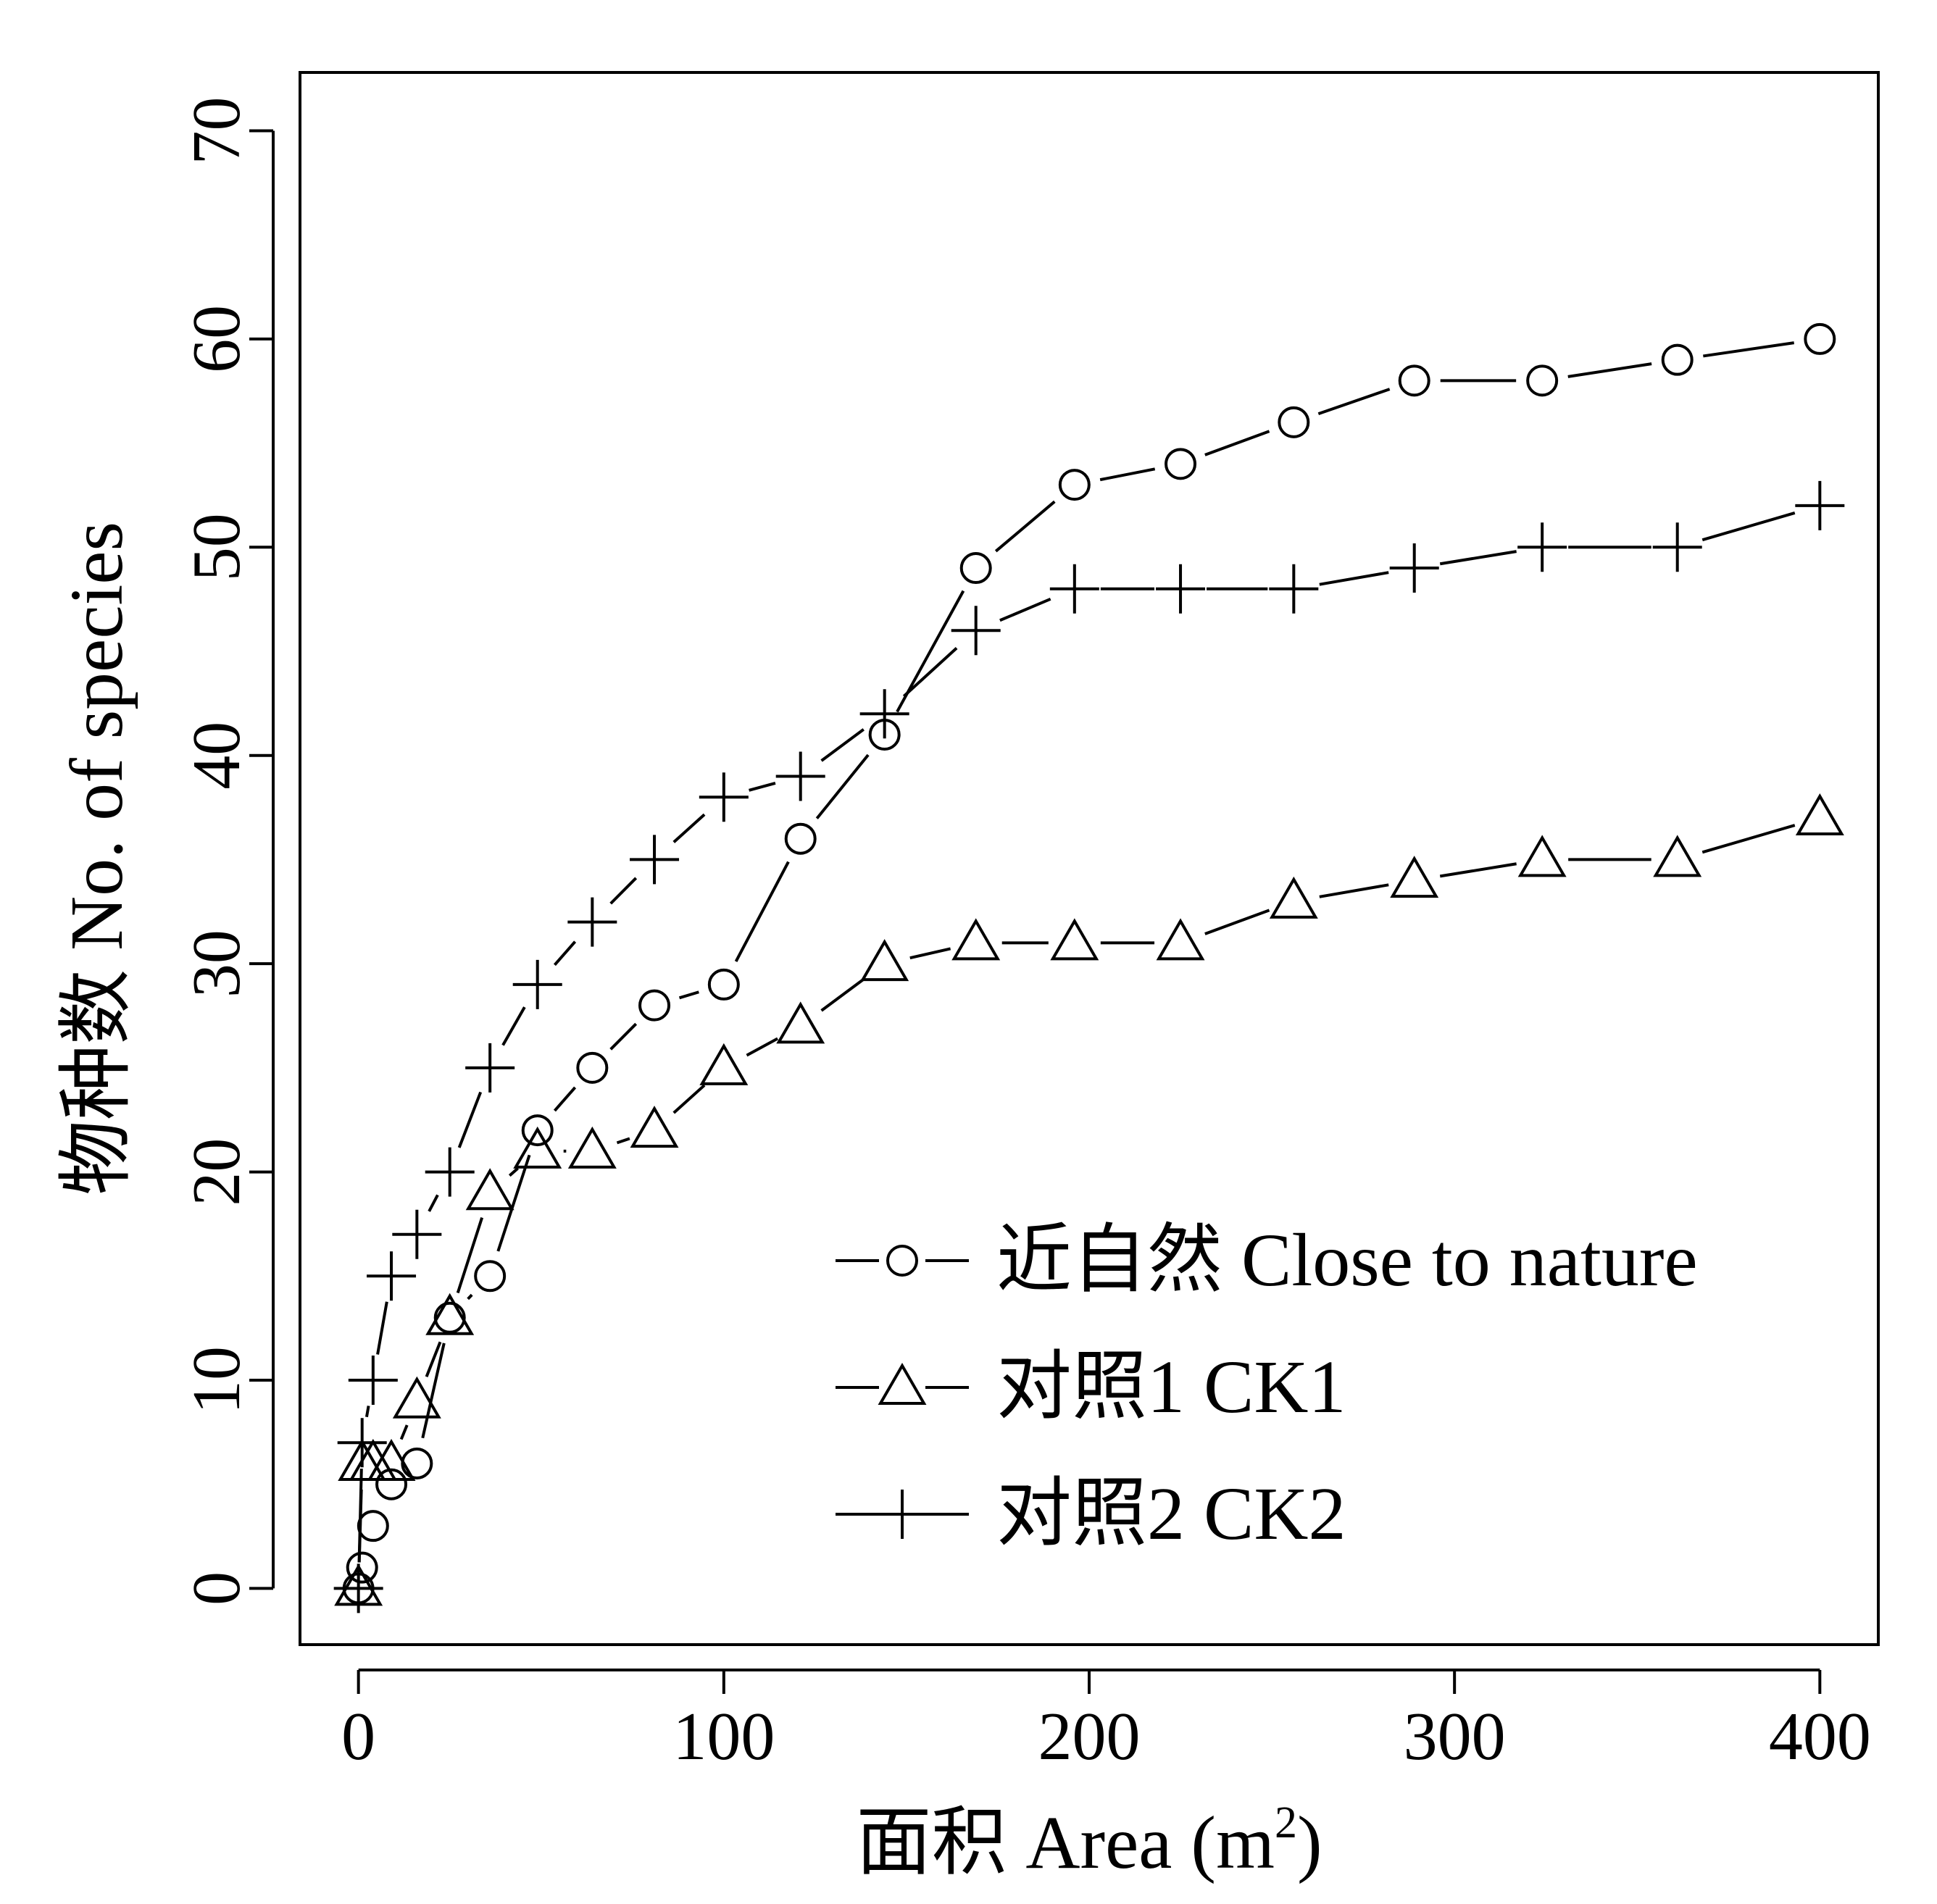 This screenshot has height=1904, width=1937. Describe the element at coordinates (96, 858) in the screenshot. I see `y-axis-title: 物种数 No. of species` at that location.